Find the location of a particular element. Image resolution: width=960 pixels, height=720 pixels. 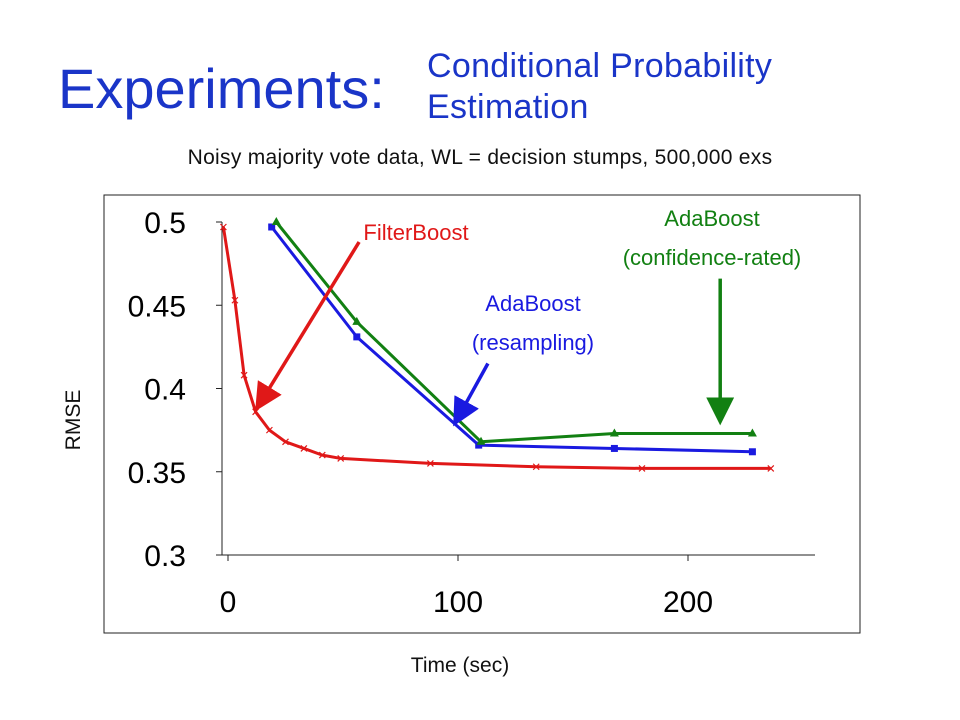

slide-title: Experiments: is located at coordinates (221, 88).